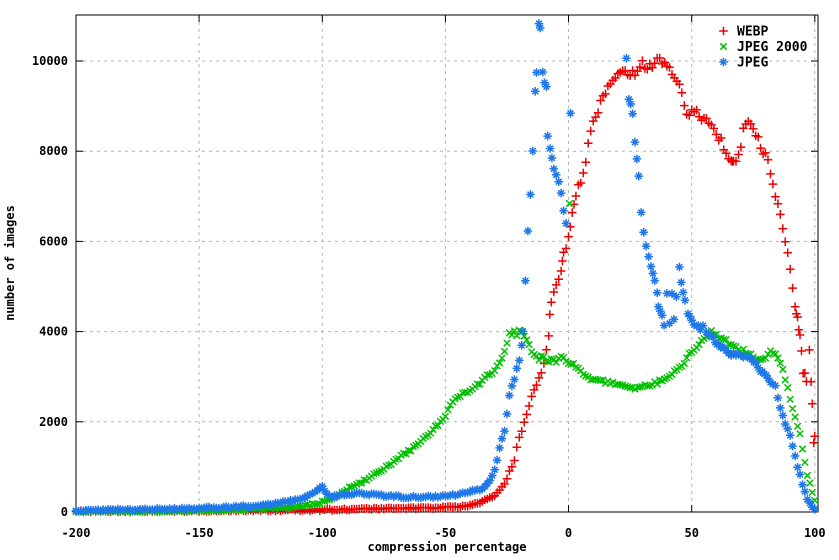 The height and width of the screenshot is (560, 839). I want to click on x-tick-label: 100, so click(815, 533).